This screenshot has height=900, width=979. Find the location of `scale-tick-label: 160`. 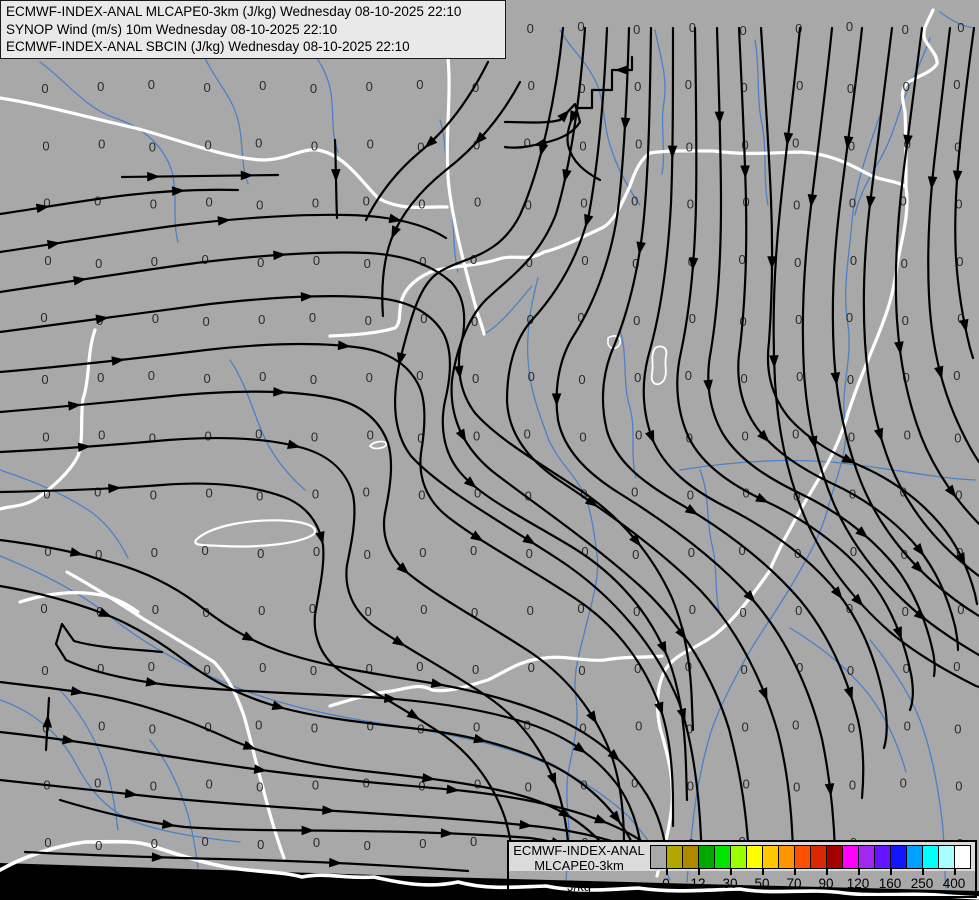

scale-tick-label: 160 is located at coordinates (890, 883).